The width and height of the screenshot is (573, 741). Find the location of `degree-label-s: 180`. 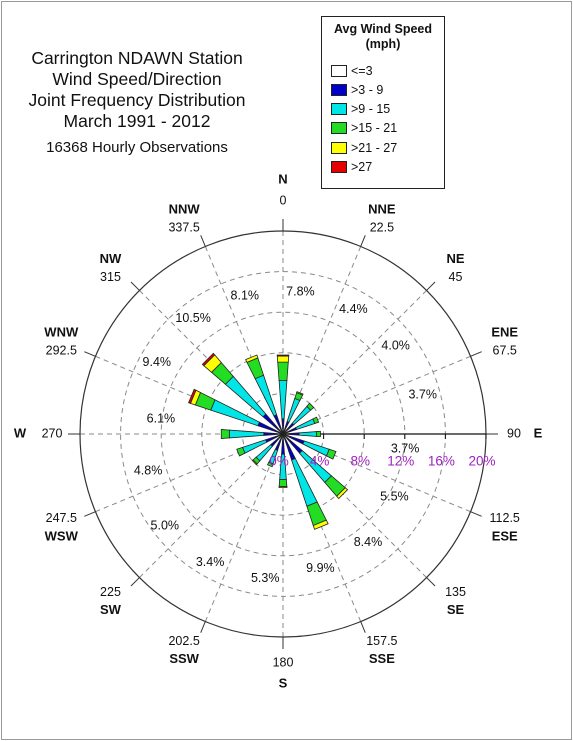

degree-label-s: 180 is located at coordinates (283, 662).